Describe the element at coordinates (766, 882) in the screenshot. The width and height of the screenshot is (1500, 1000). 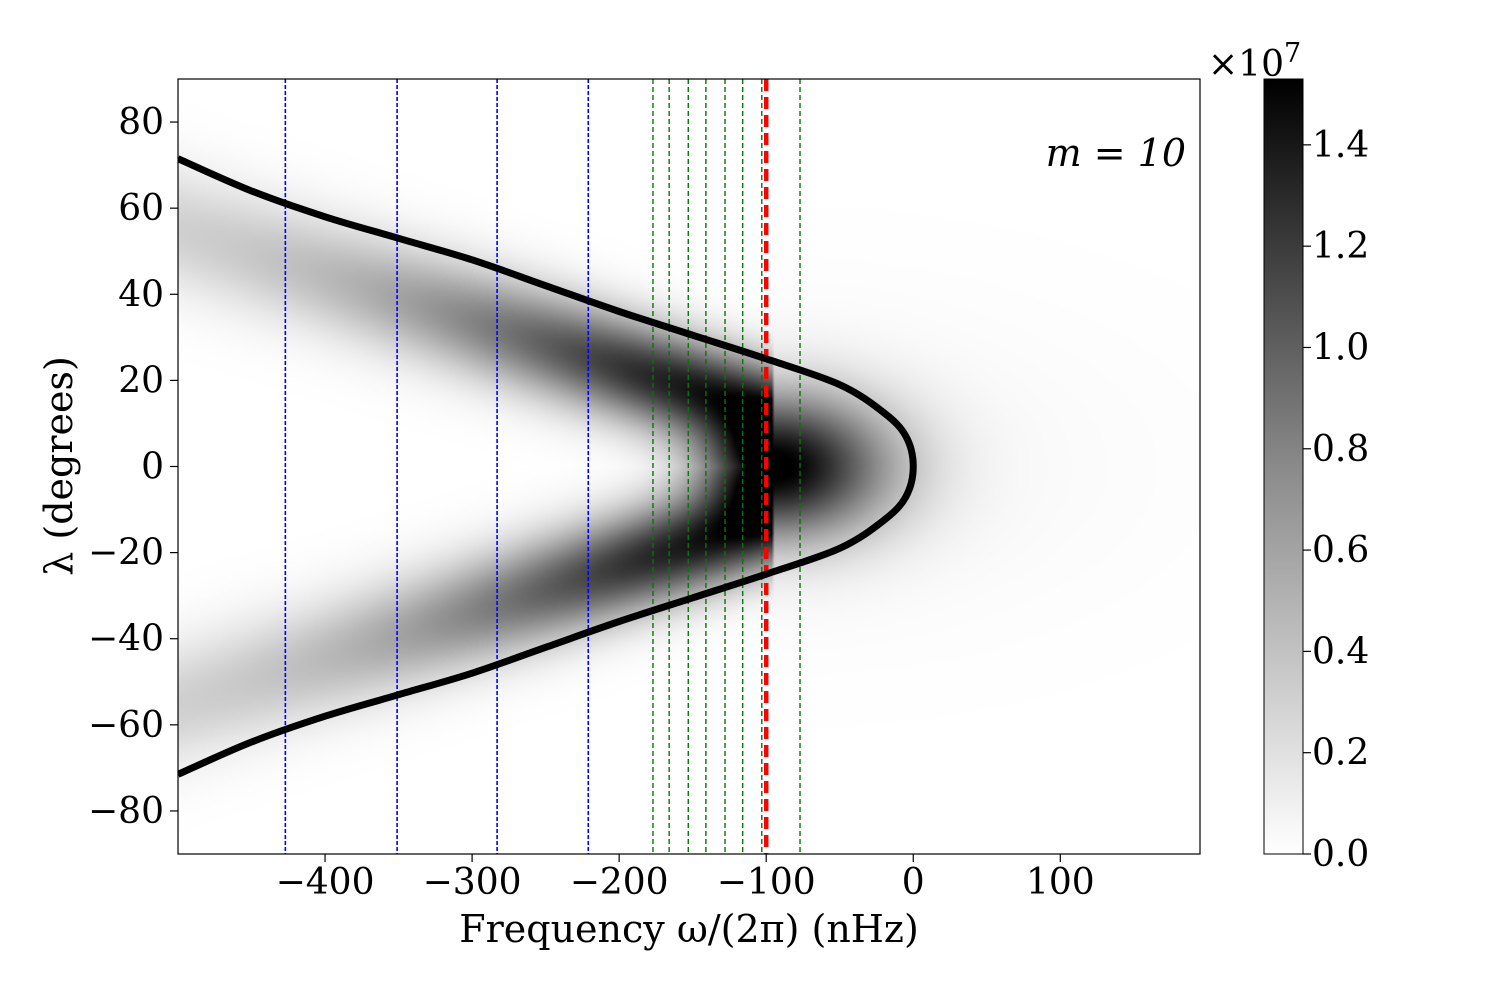
I see `x-tick-label: −100` at that location.